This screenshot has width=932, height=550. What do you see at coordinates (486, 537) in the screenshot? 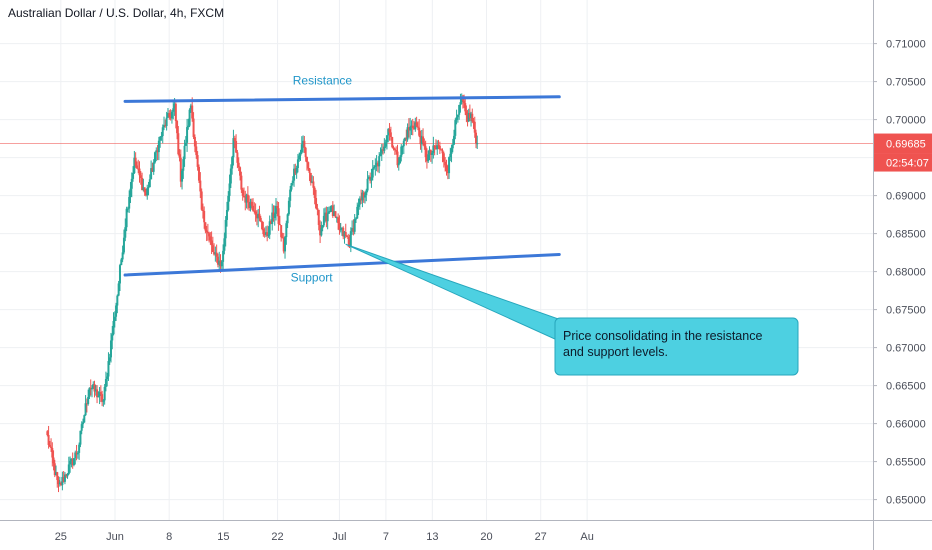
I see `x-tick-label: 20` at bounding box center [486, 537].